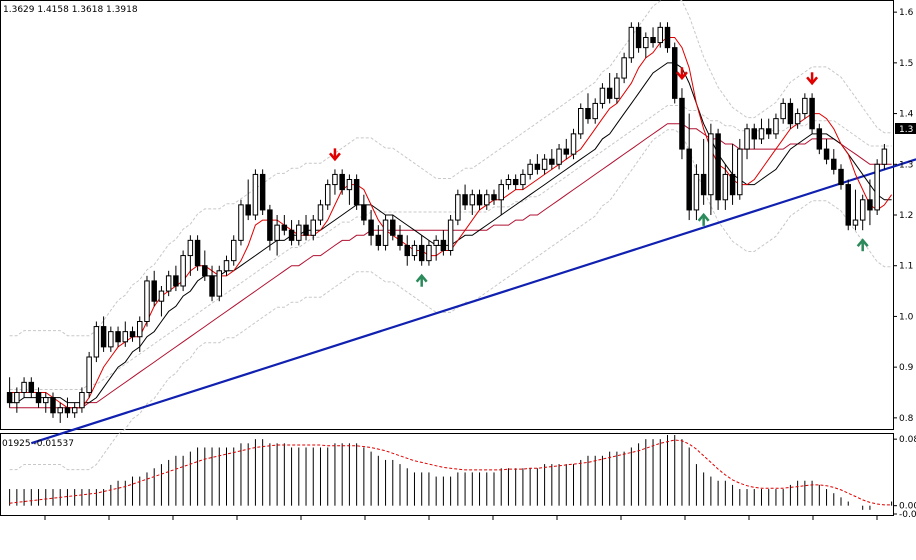  What do you see at coordinates (907, 507) in the screenshot?
I see `macd-tick-label: 0.00` at bounding box center [907, 507].